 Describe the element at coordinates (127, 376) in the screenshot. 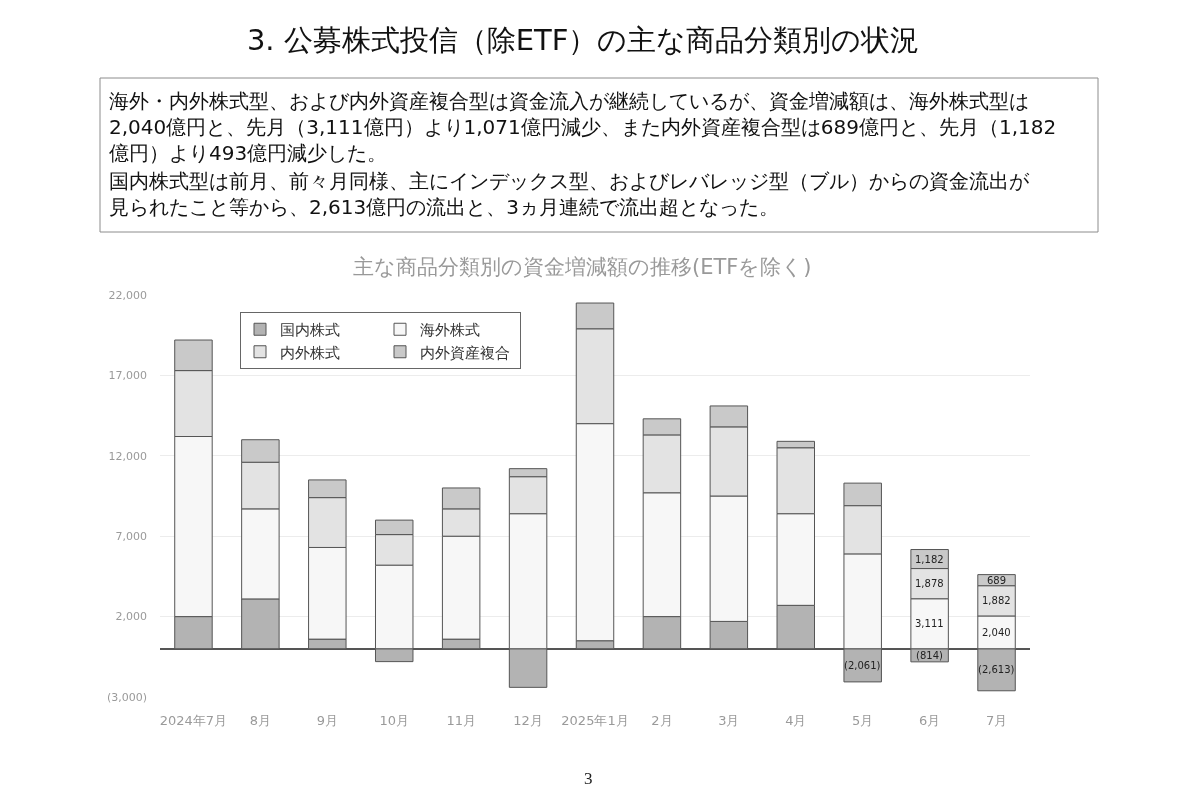

I see `y-tick-label: 17,000` at that location.